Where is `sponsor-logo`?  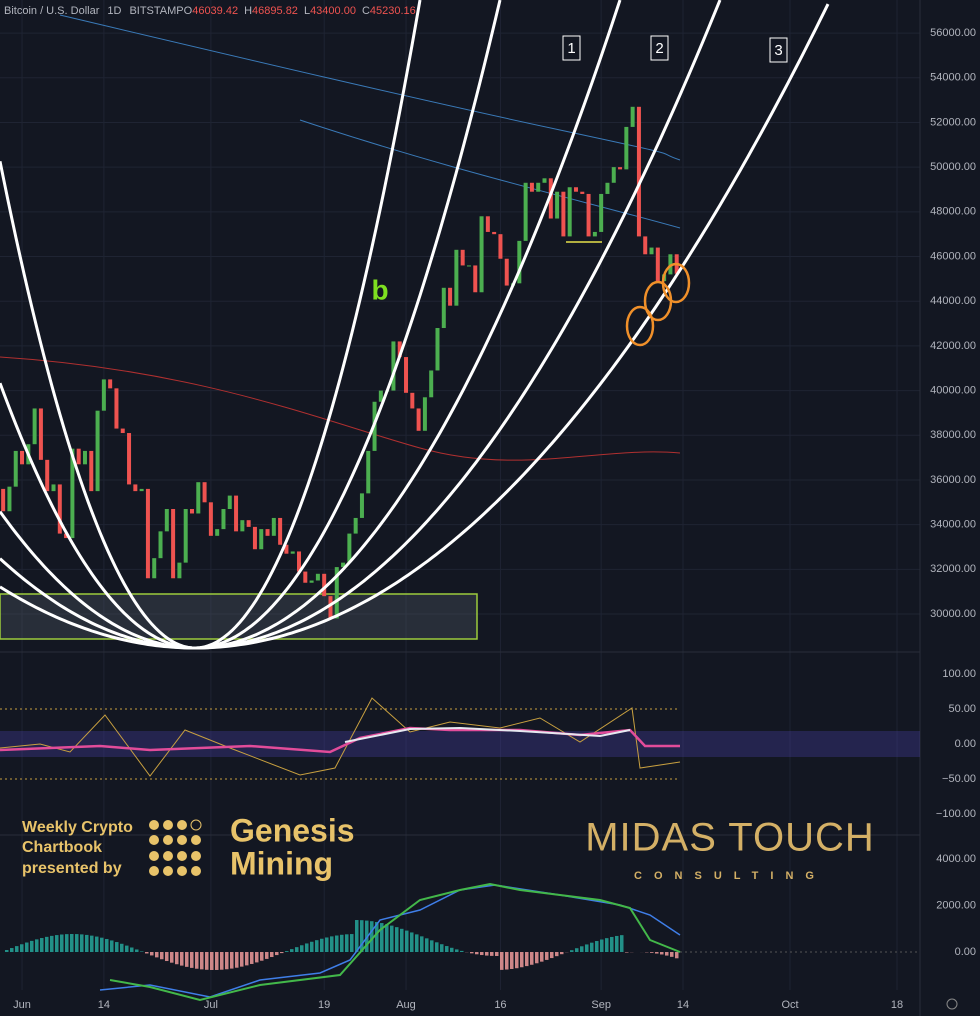
sponsor-logo is located at coordinates (175, 847).